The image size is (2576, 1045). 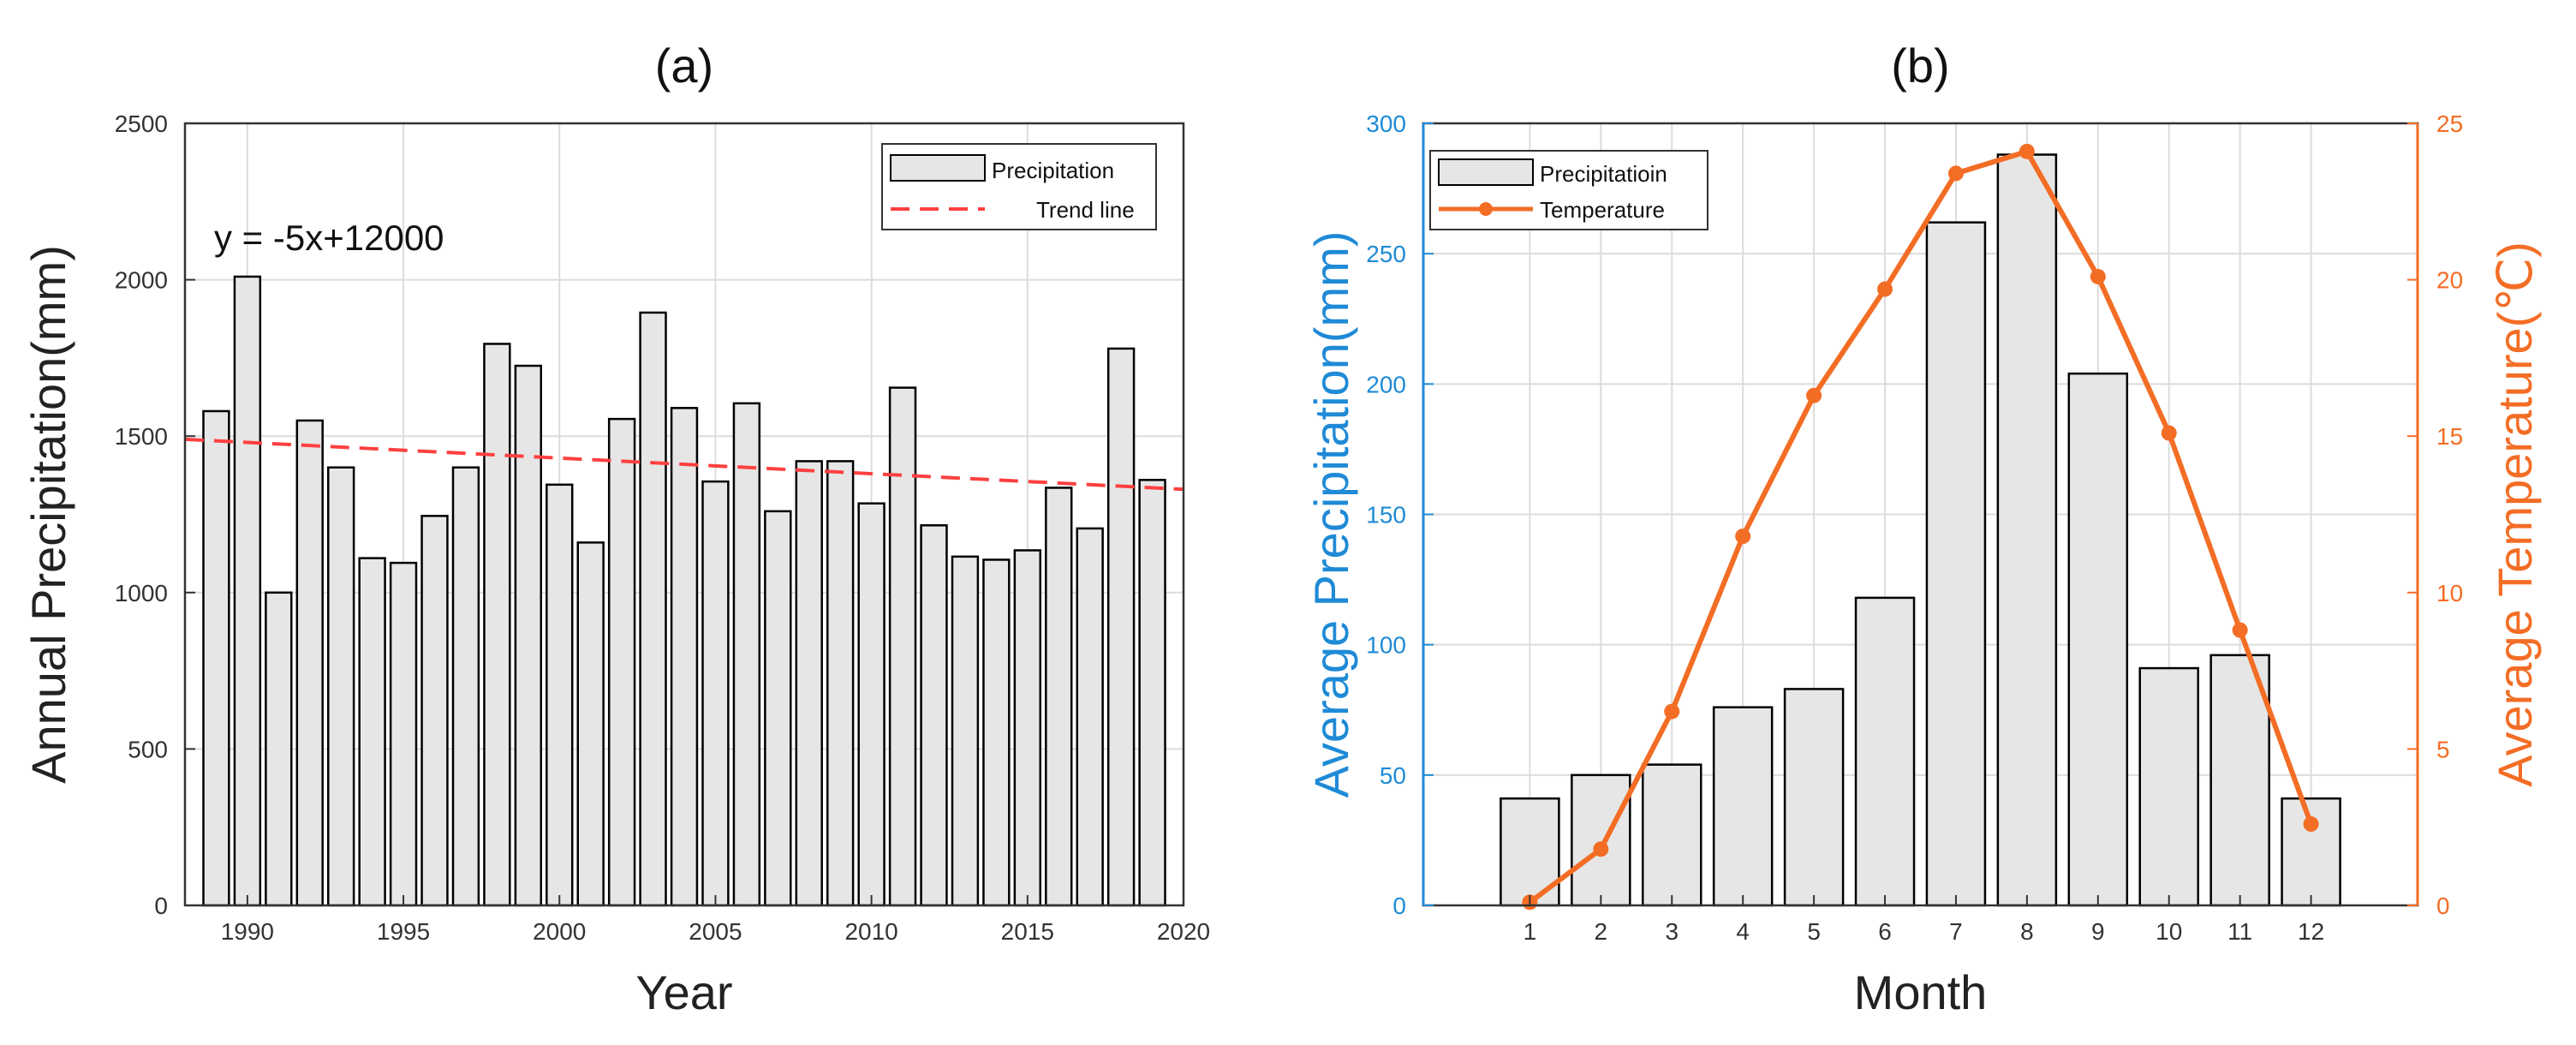 I want to click on x-tick-label: 6, so click(x=1885, y=931).